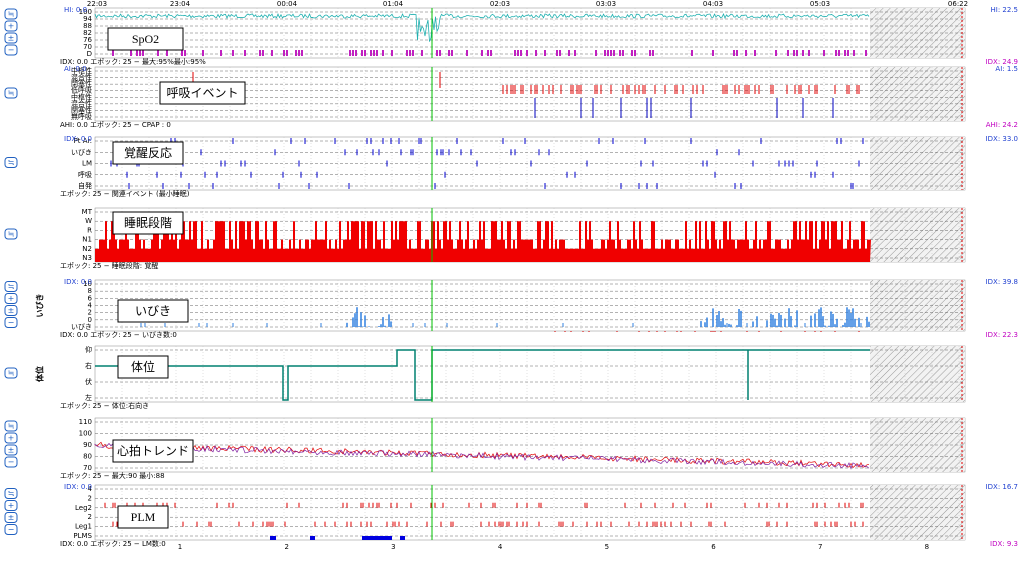  I want to click on left-note: AI: 0.0, so click(75, 69).